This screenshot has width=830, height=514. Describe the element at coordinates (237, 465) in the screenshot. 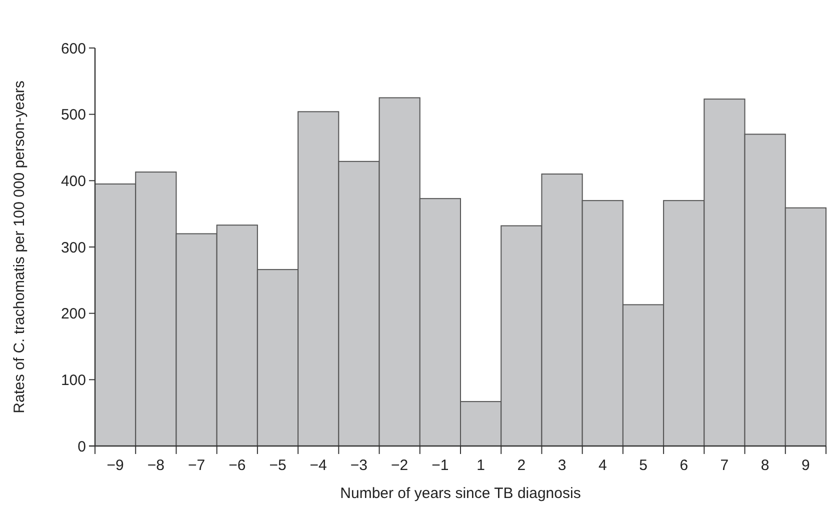

I see `x-tick-label: −6` at that location.